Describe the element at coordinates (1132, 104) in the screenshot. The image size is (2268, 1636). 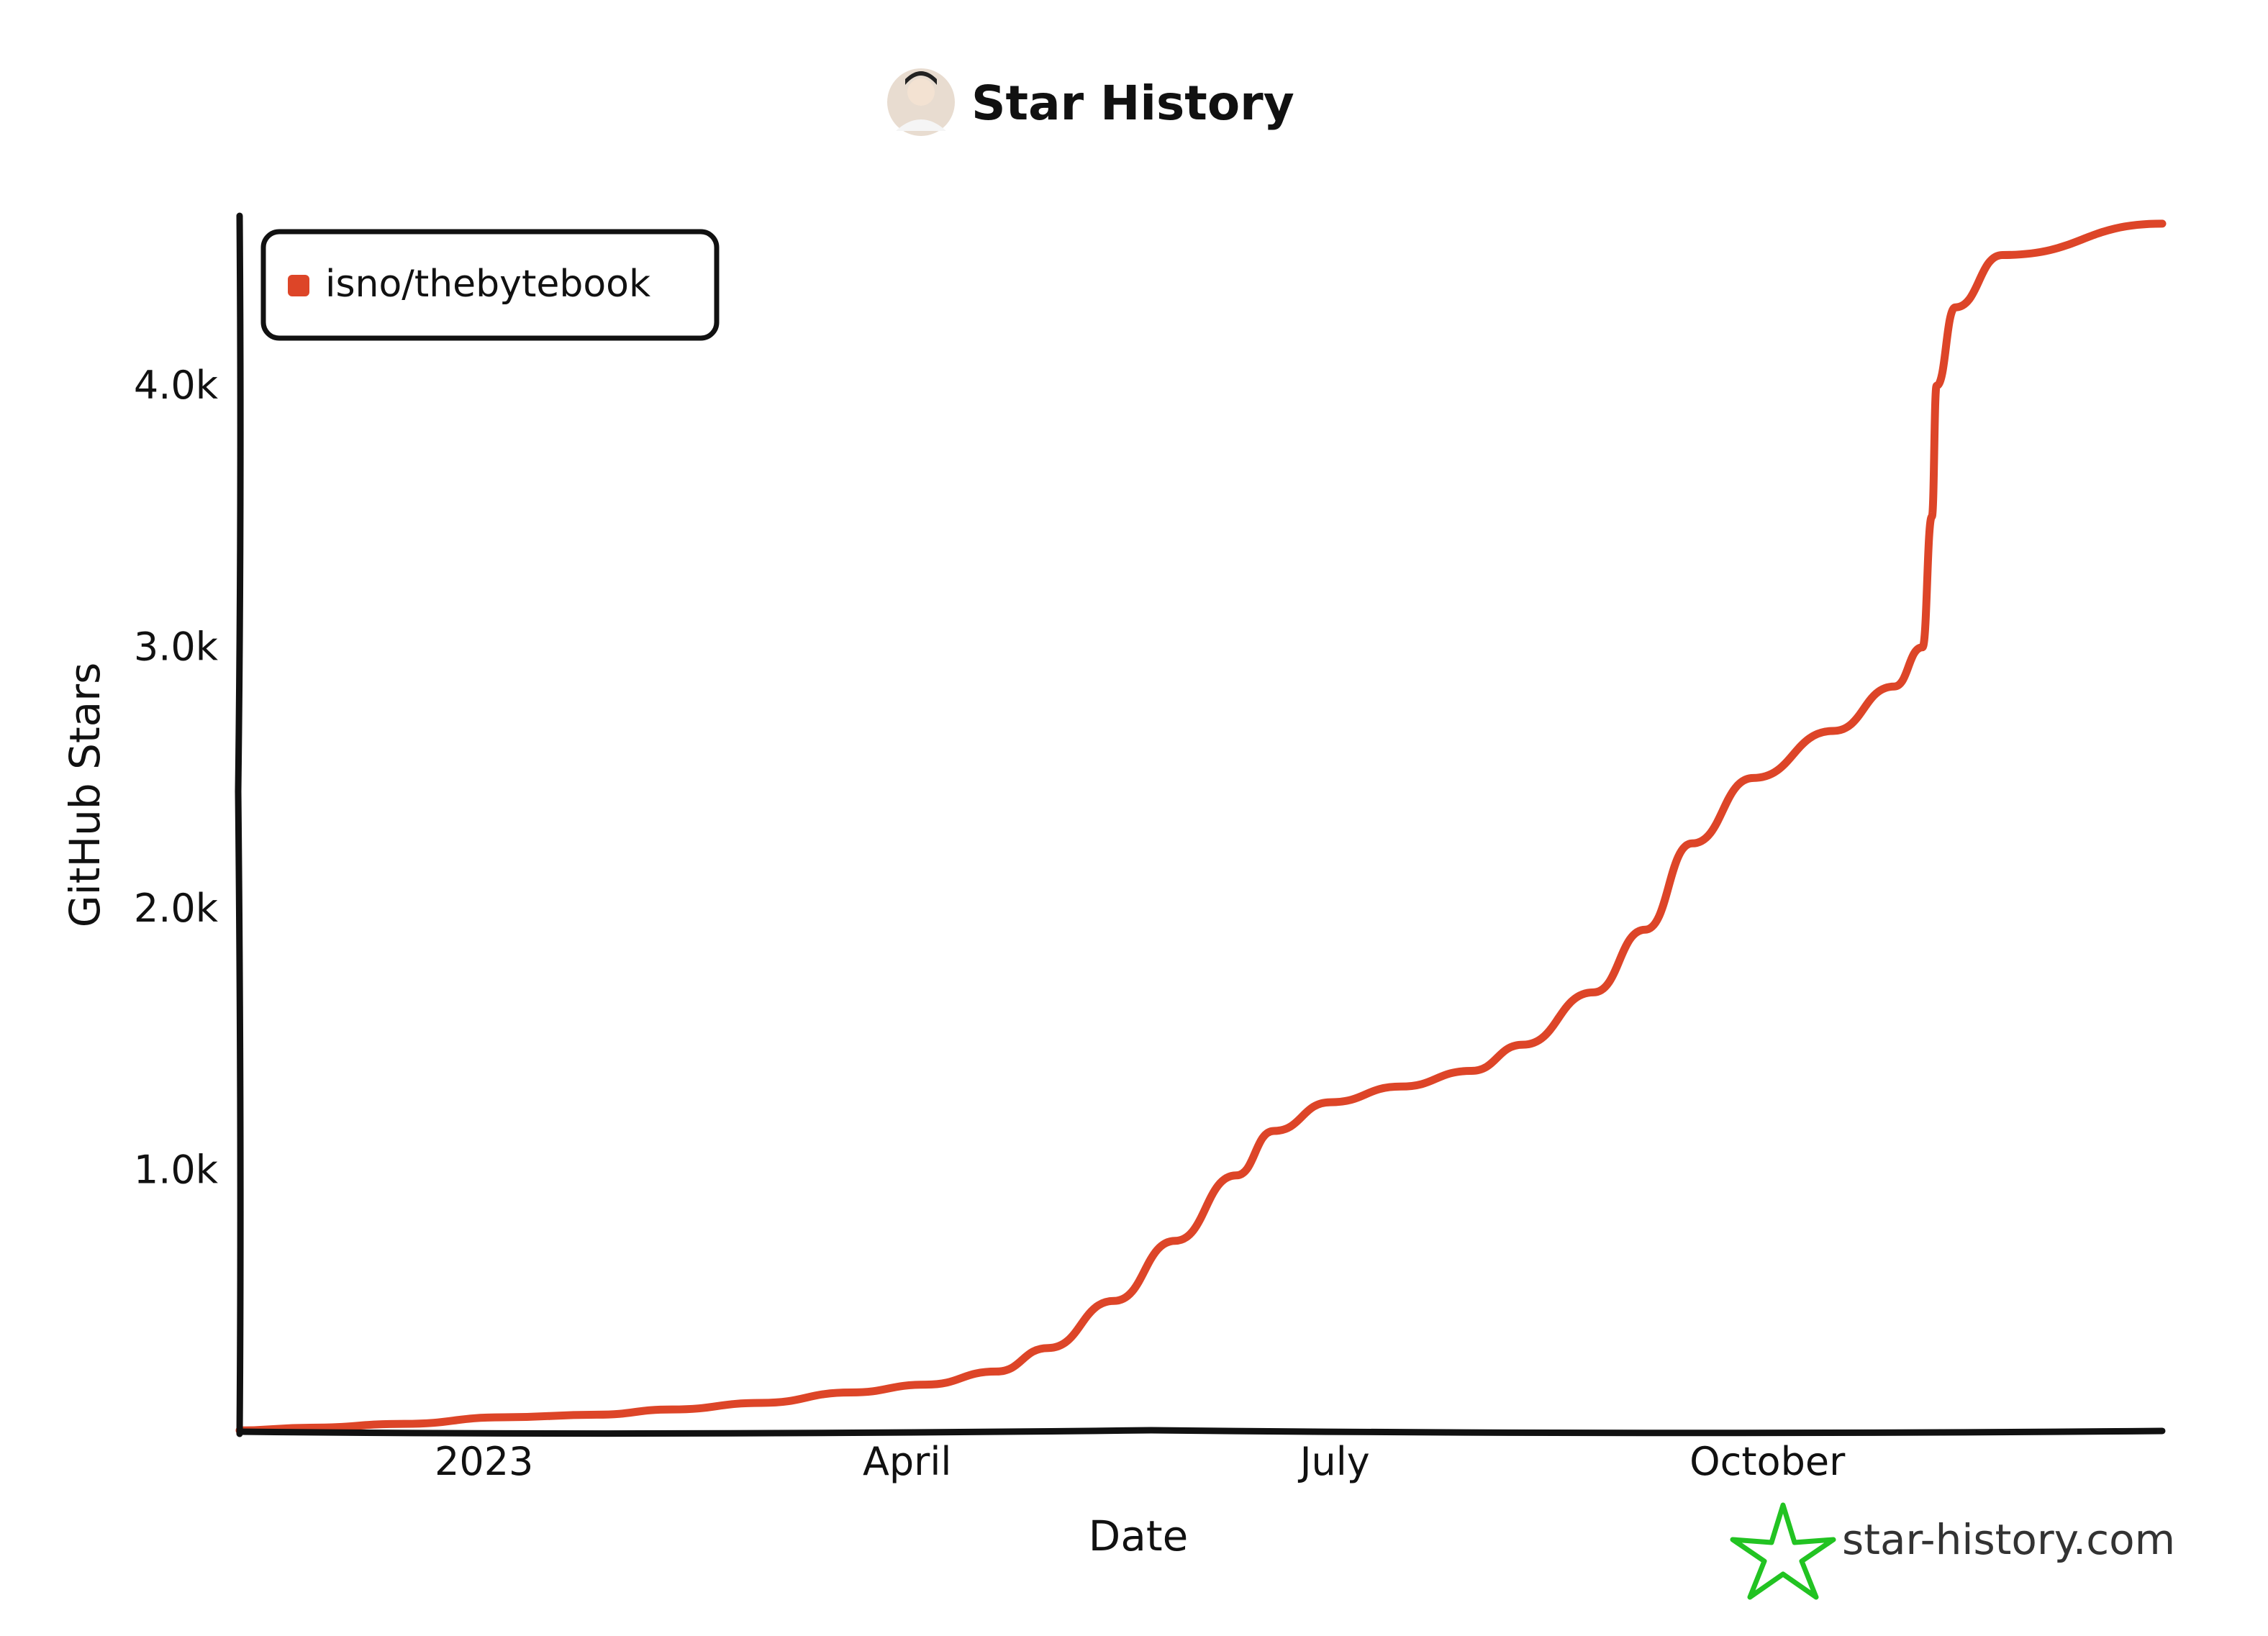
I see `chart-title: Star History` at that location.